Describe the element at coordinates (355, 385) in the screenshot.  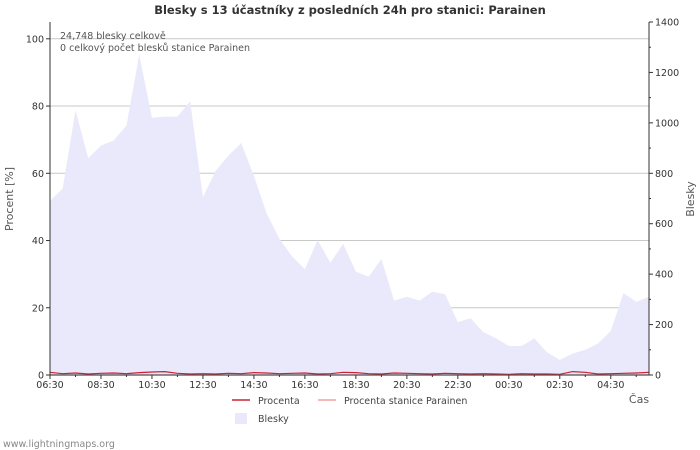
I see `x-tick-label-18:30: 18:30` at that location.